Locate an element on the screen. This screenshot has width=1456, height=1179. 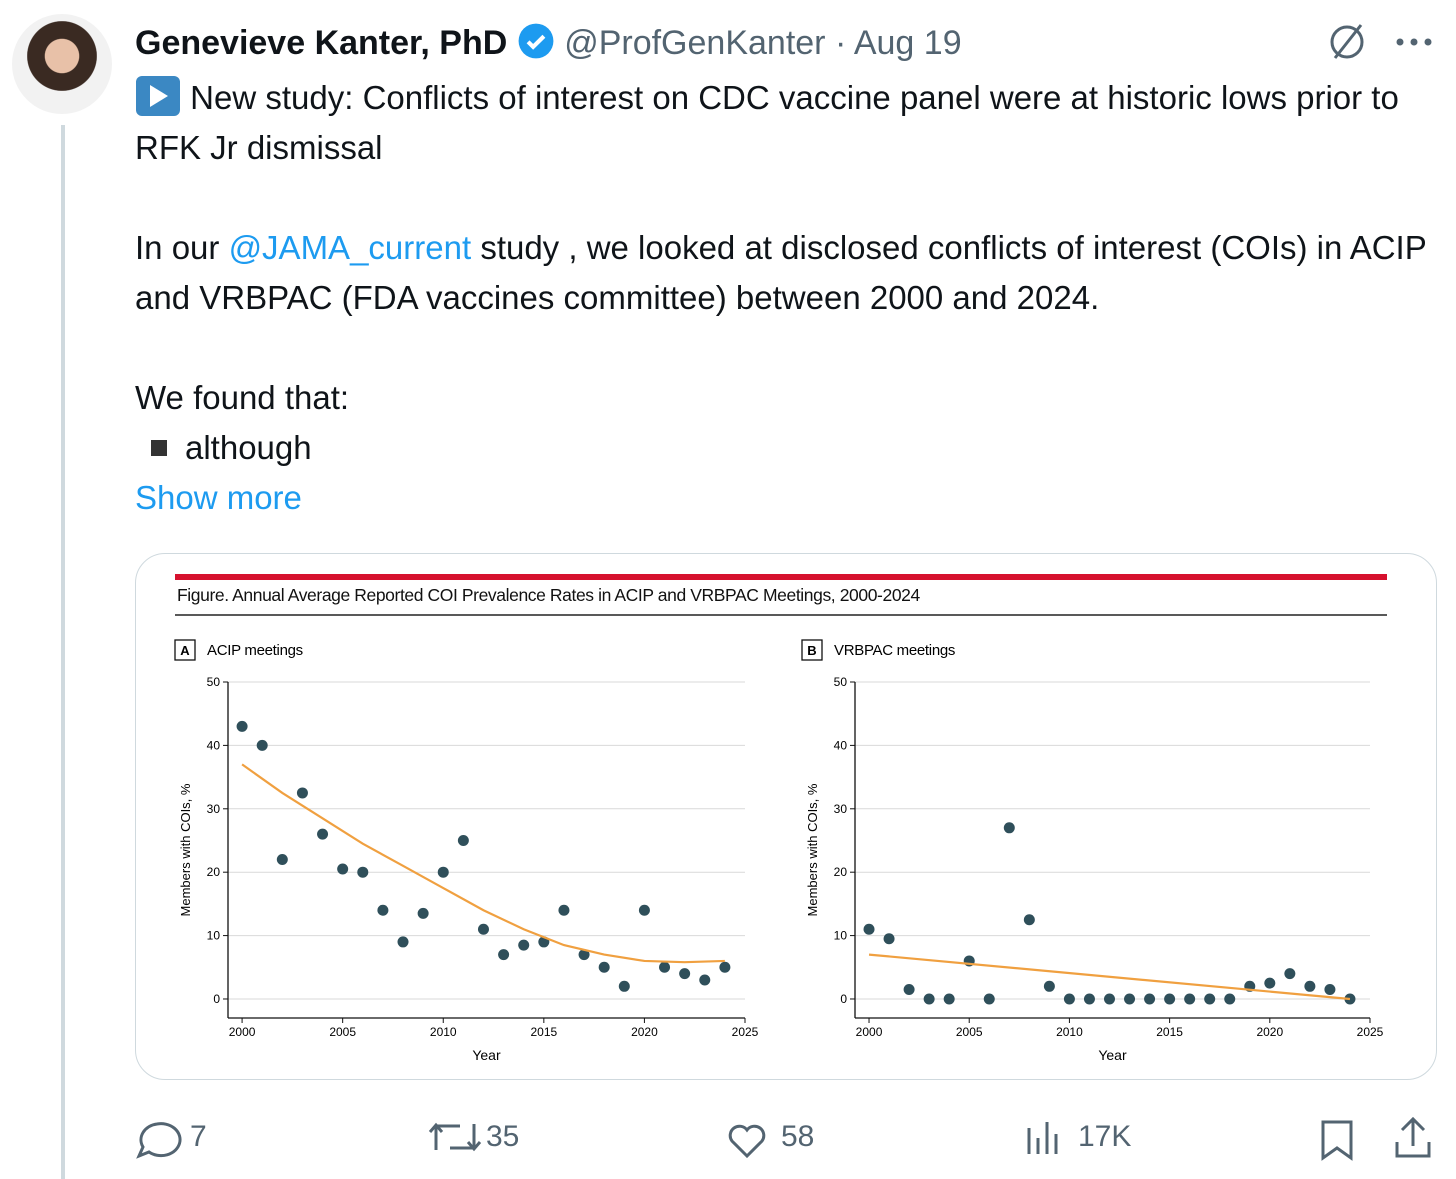
repost-icon is located at coordinates (455, 1137).